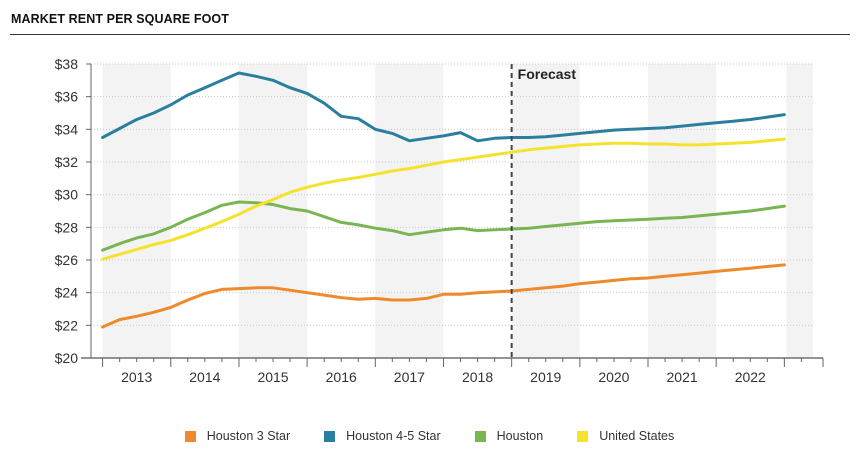 This screenshot has height=473, width=859. What do you see at coordinates (682, 377) in the screenshot?
I see `x-tick-label: 2021` at bounding box center [682, 377].